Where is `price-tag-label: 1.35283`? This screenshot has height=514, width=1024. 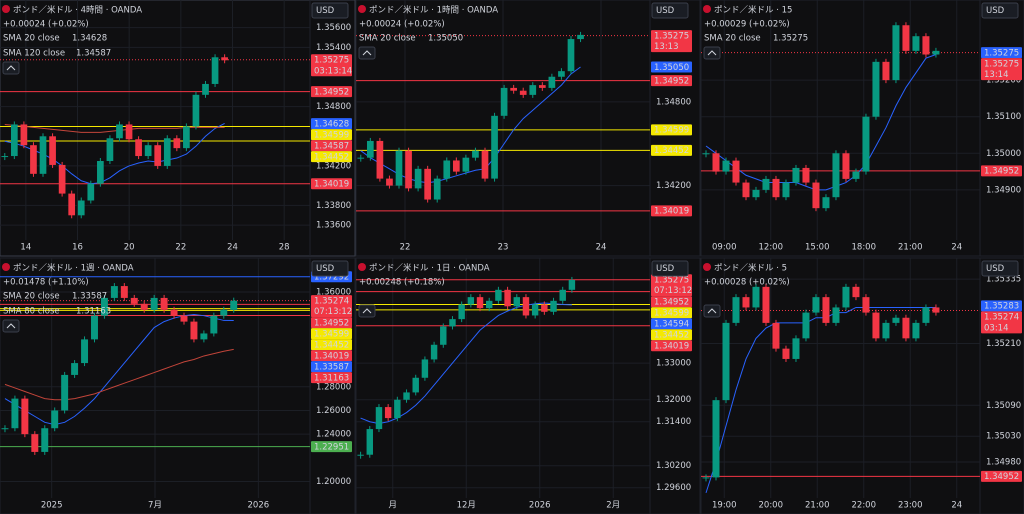 price-tag-label: 1.35283 is located at coordinates (1001, 307).